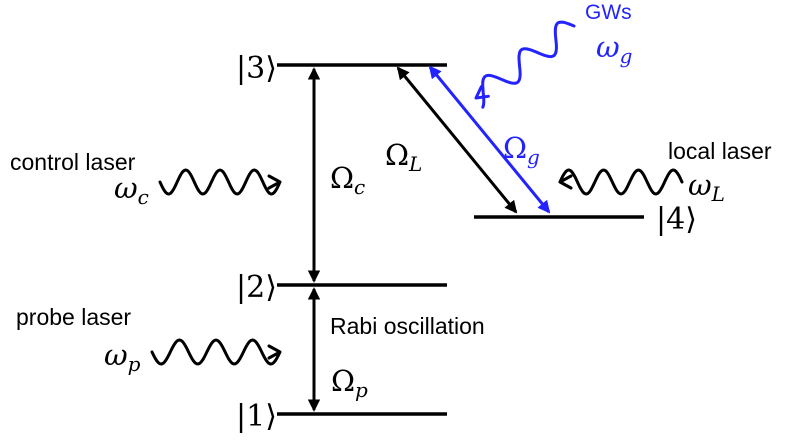  Describe the element at coordinates (256, 287) in the screenshot. I see `level-2-label: |2⟩` at that location.